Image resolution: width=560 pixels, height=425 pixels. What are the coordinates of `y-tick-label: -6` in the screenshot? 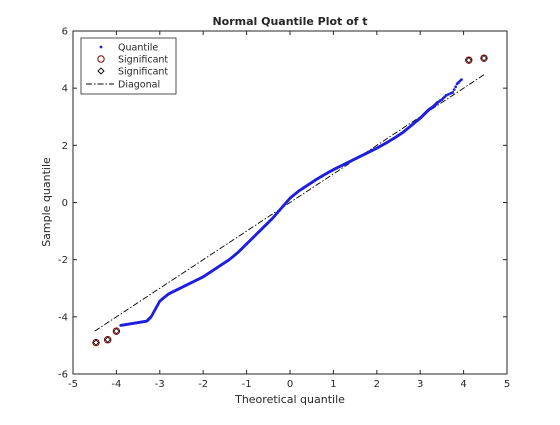 It's located at (63, 375).